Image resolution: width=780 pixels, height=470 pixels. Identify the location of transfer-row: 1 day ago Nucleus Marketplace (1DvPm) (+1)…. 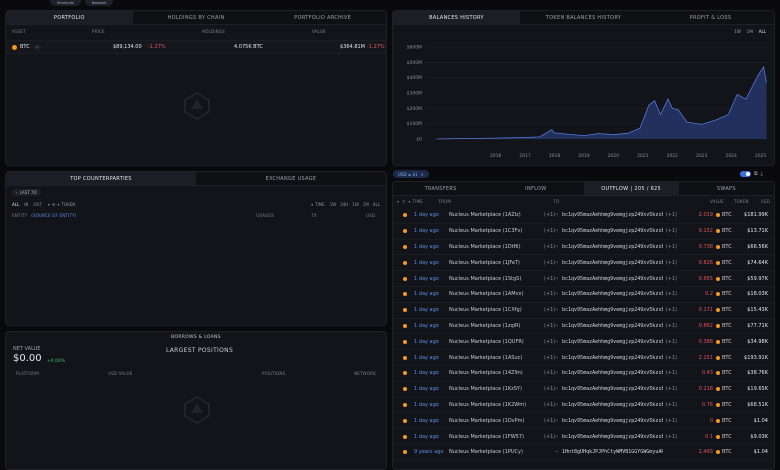
(583, 421).